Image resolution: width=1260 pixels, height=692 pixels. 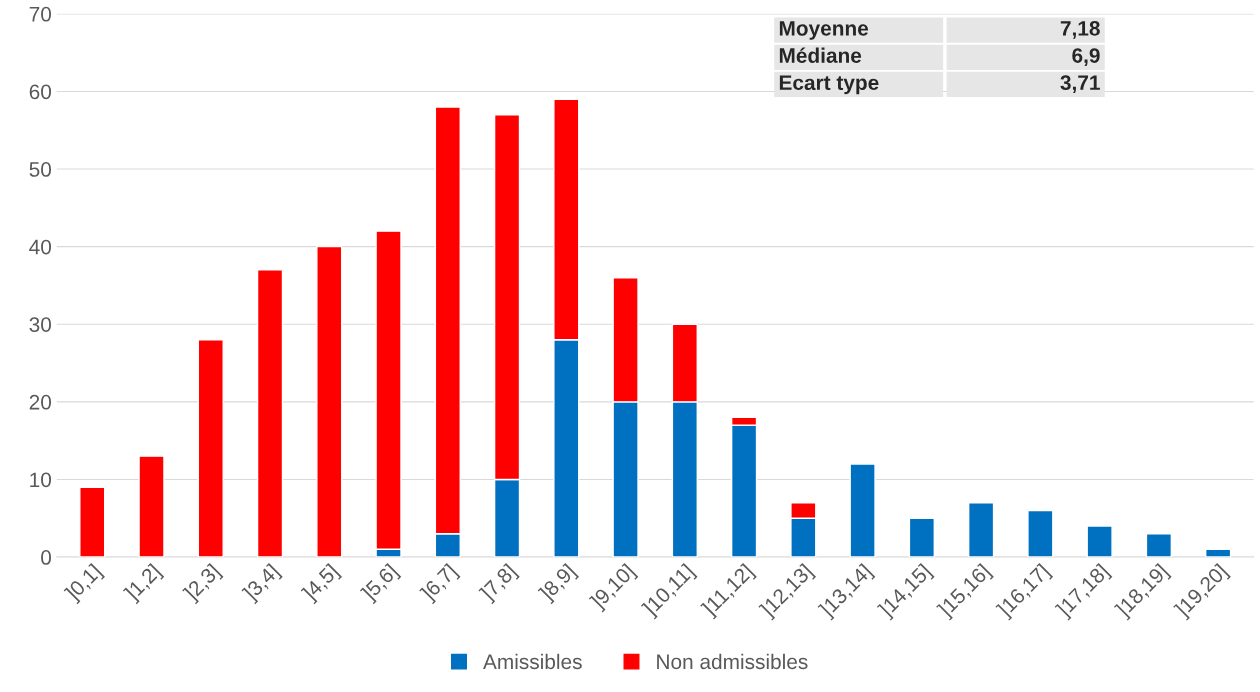 I want to click on annotation: Moyenne, so click(x=824, y=30).